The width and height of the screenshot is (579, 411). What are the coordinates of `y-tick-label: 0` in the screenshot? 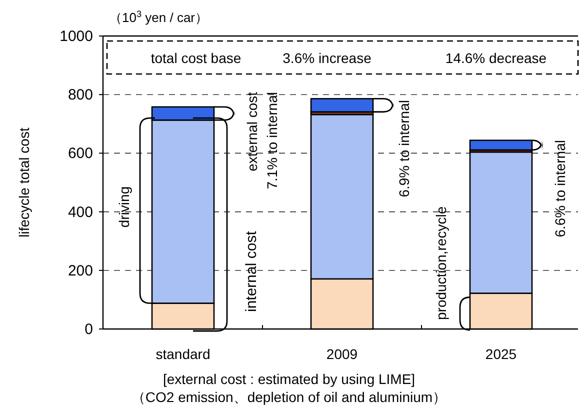 It's located at (88, 329).